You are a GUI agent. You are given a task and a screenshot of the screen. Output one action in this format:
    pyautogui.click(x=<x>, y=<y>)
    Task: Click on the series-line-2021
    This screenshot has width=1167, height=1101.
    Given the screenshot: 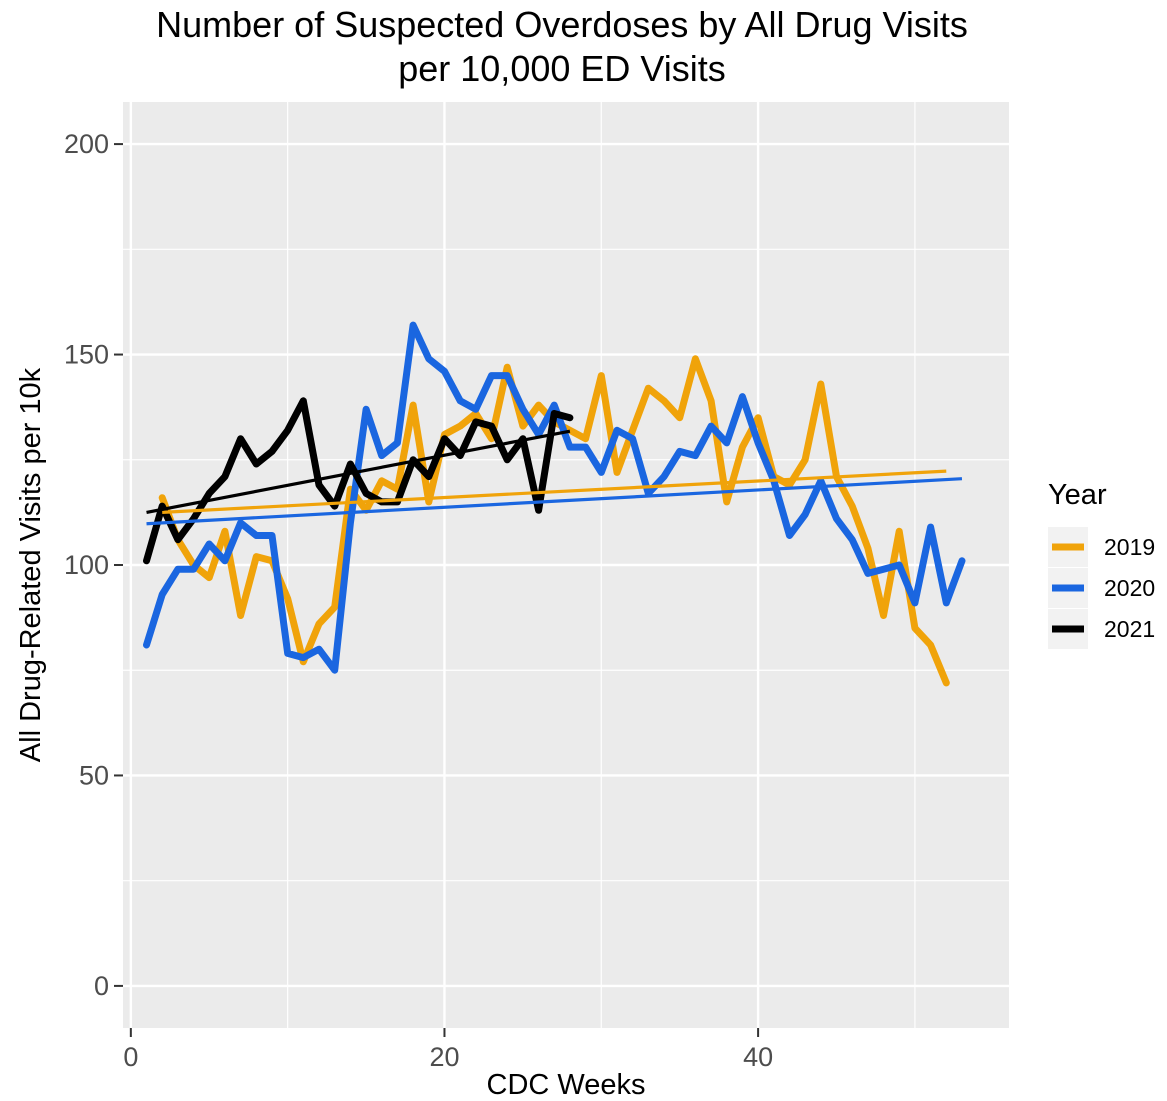 What is the action you would take?
    pyautogui.click(x=358, y=481)
    